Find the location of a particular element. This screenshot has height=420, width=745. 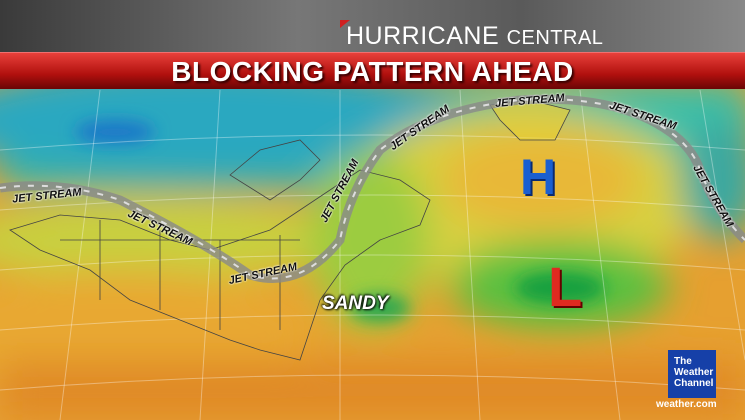

brand-main: HURRICANE is located at coordinates (423, 36).